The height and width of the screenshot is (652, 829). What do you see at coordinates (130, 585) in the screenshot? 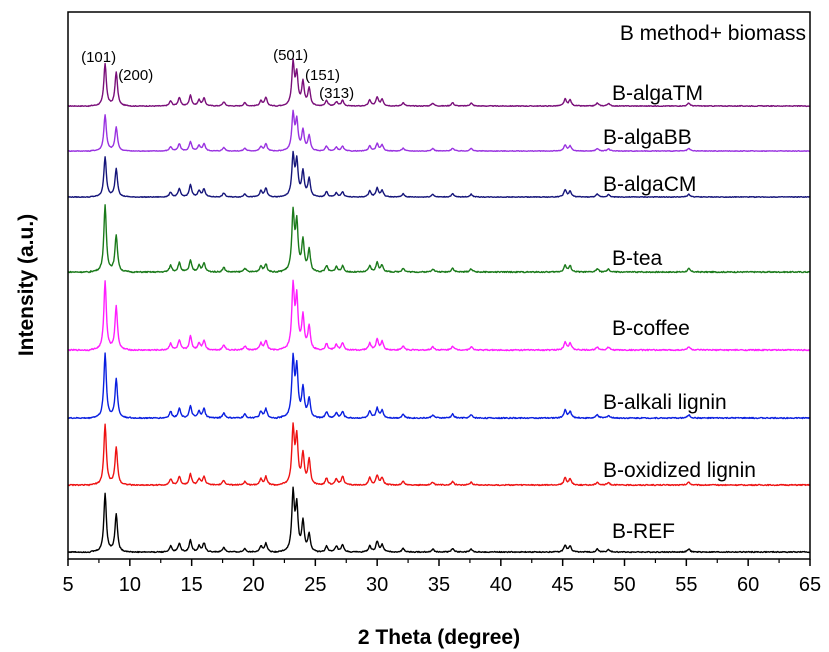
I see `x-tick-label-10: 10` at bounding box center [130, 585].